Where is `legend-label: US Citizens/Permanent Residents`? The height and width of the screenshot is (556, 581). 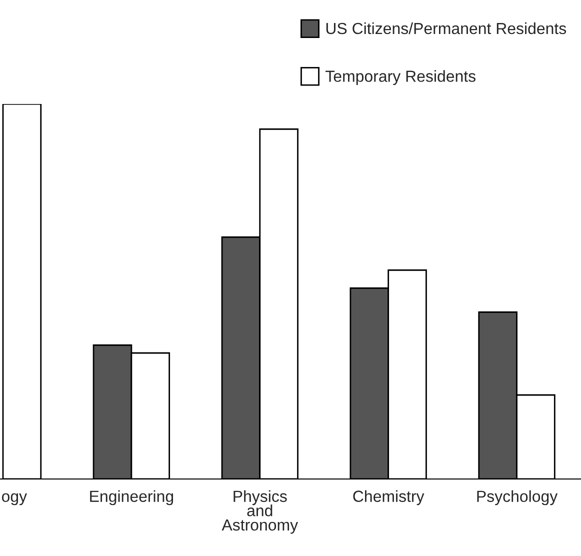 legend-label: US Citizens/Permanent Residents is located at coordinates (446, 28).